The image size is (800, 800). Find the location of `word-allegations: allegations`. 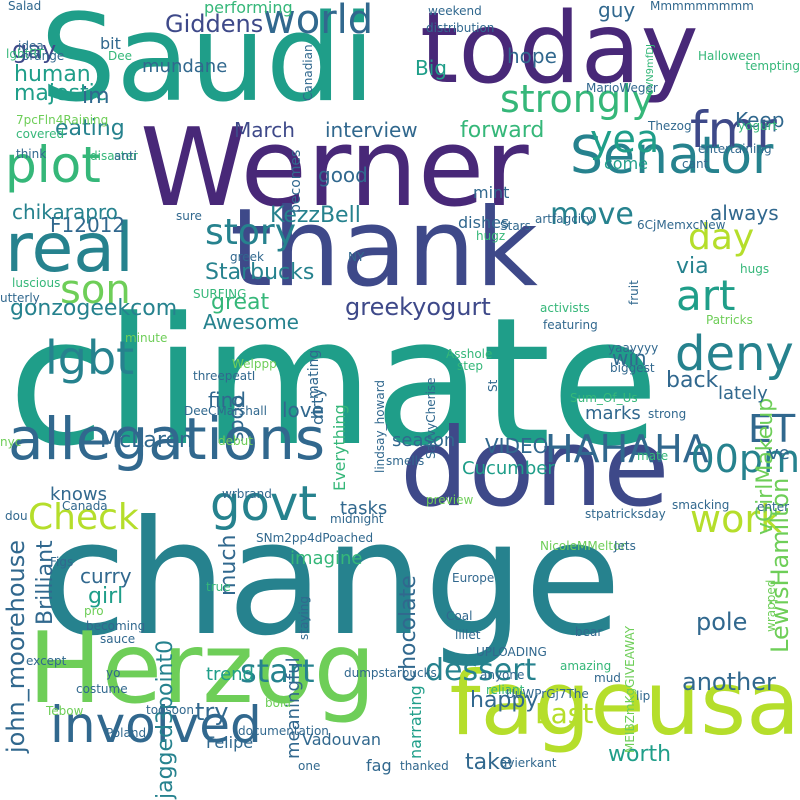

word-allegations: allegations is located at coordinates (167, 439).